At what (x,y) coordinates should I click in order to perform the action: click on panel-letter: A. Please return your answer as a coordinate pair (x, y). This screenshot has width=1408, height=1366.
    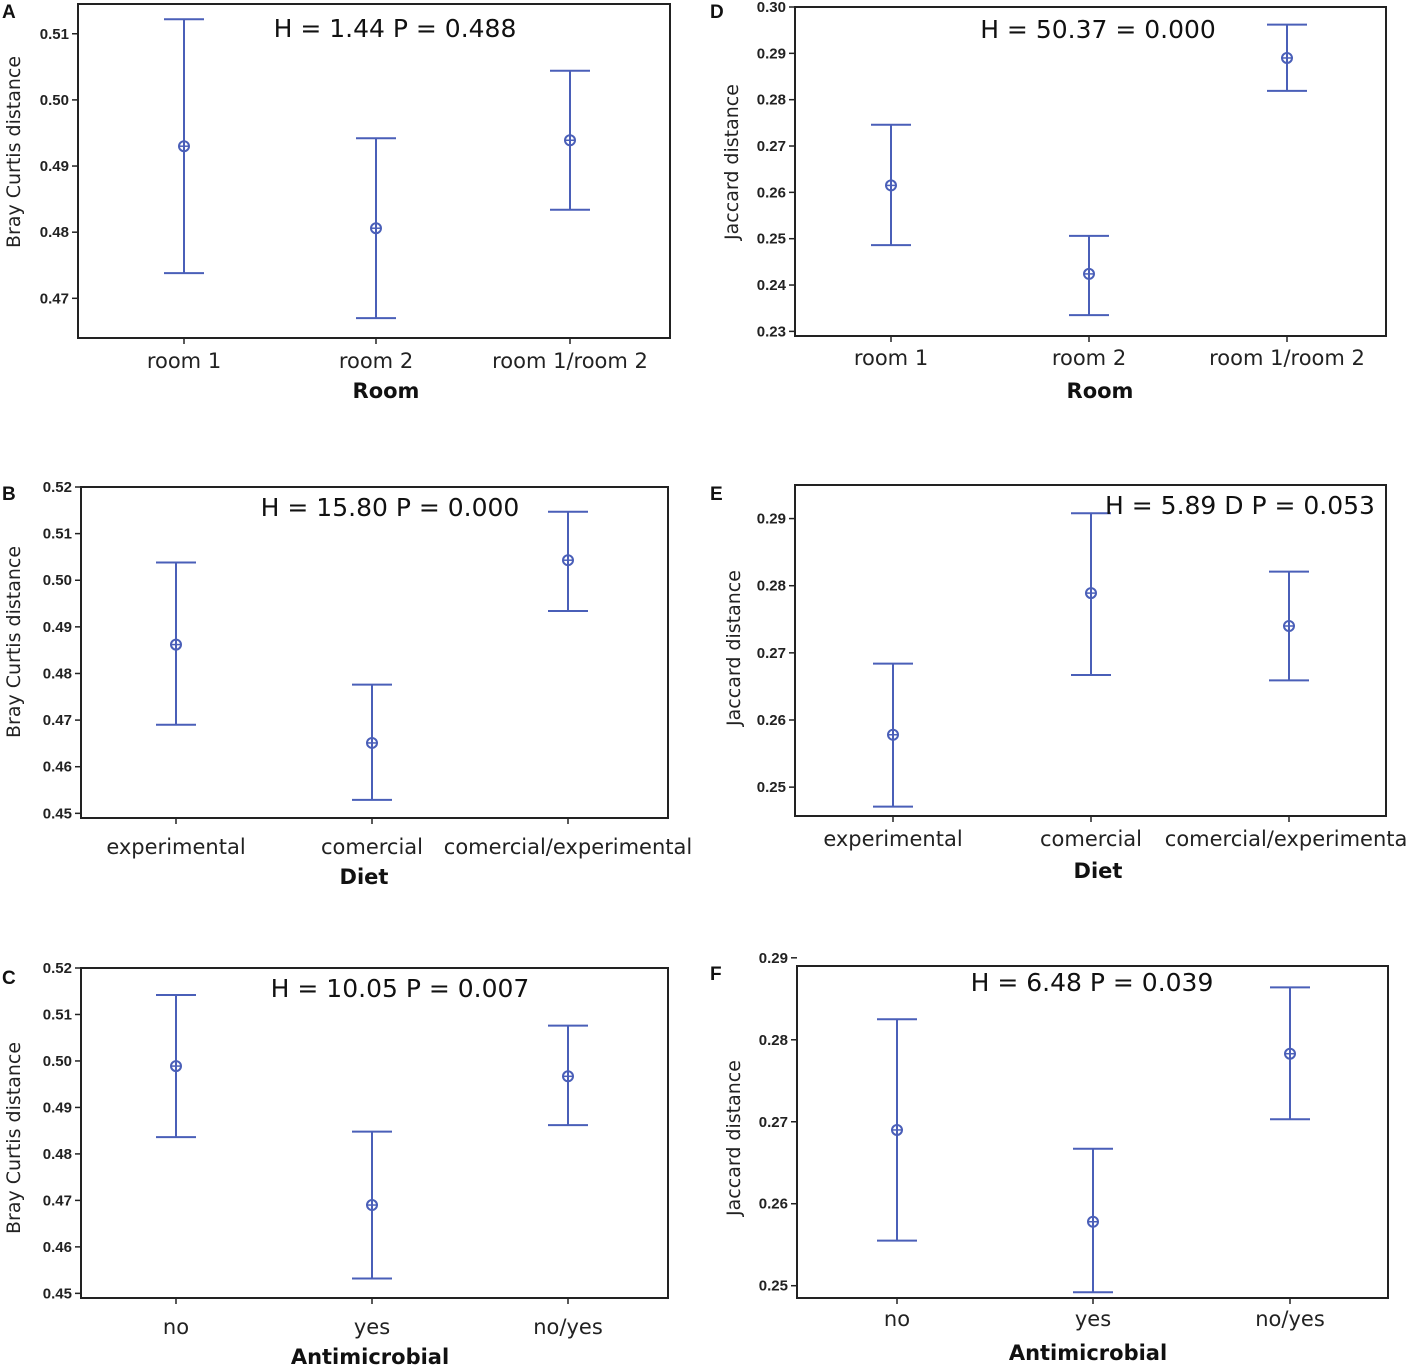
    Looking at the image, I should click on (9, 12).